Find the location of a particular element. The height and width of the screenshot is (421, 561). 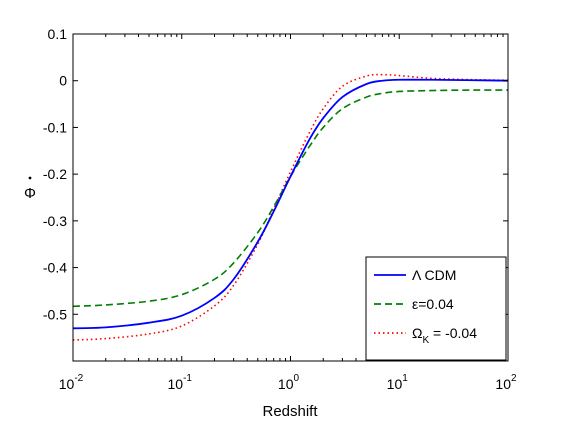

y-tick-label: 0.1 is located at coordinates (58, 34).